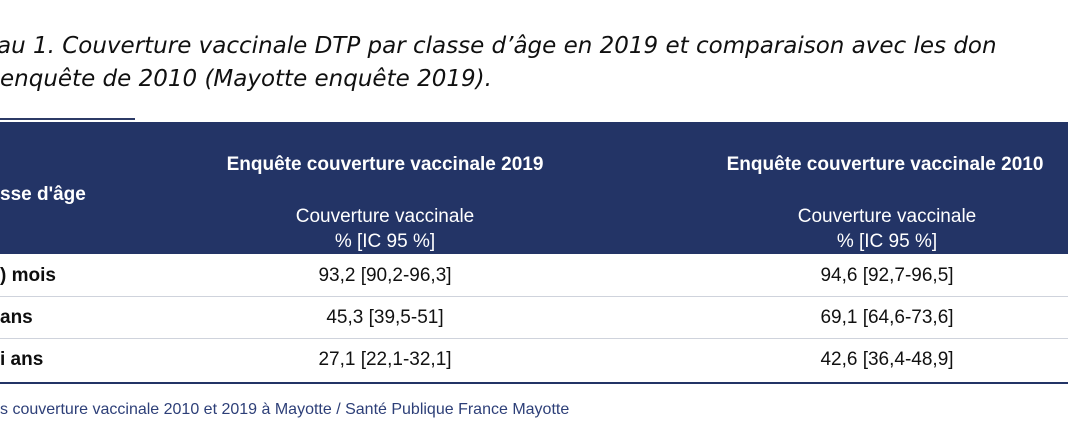 The width and height of the screenshot is (1068, 440). Describe the element at coordinates (887, 275) in the screenshot. I see `row-coverage-2010: 94,6 [92,7-96,5]` at that location.